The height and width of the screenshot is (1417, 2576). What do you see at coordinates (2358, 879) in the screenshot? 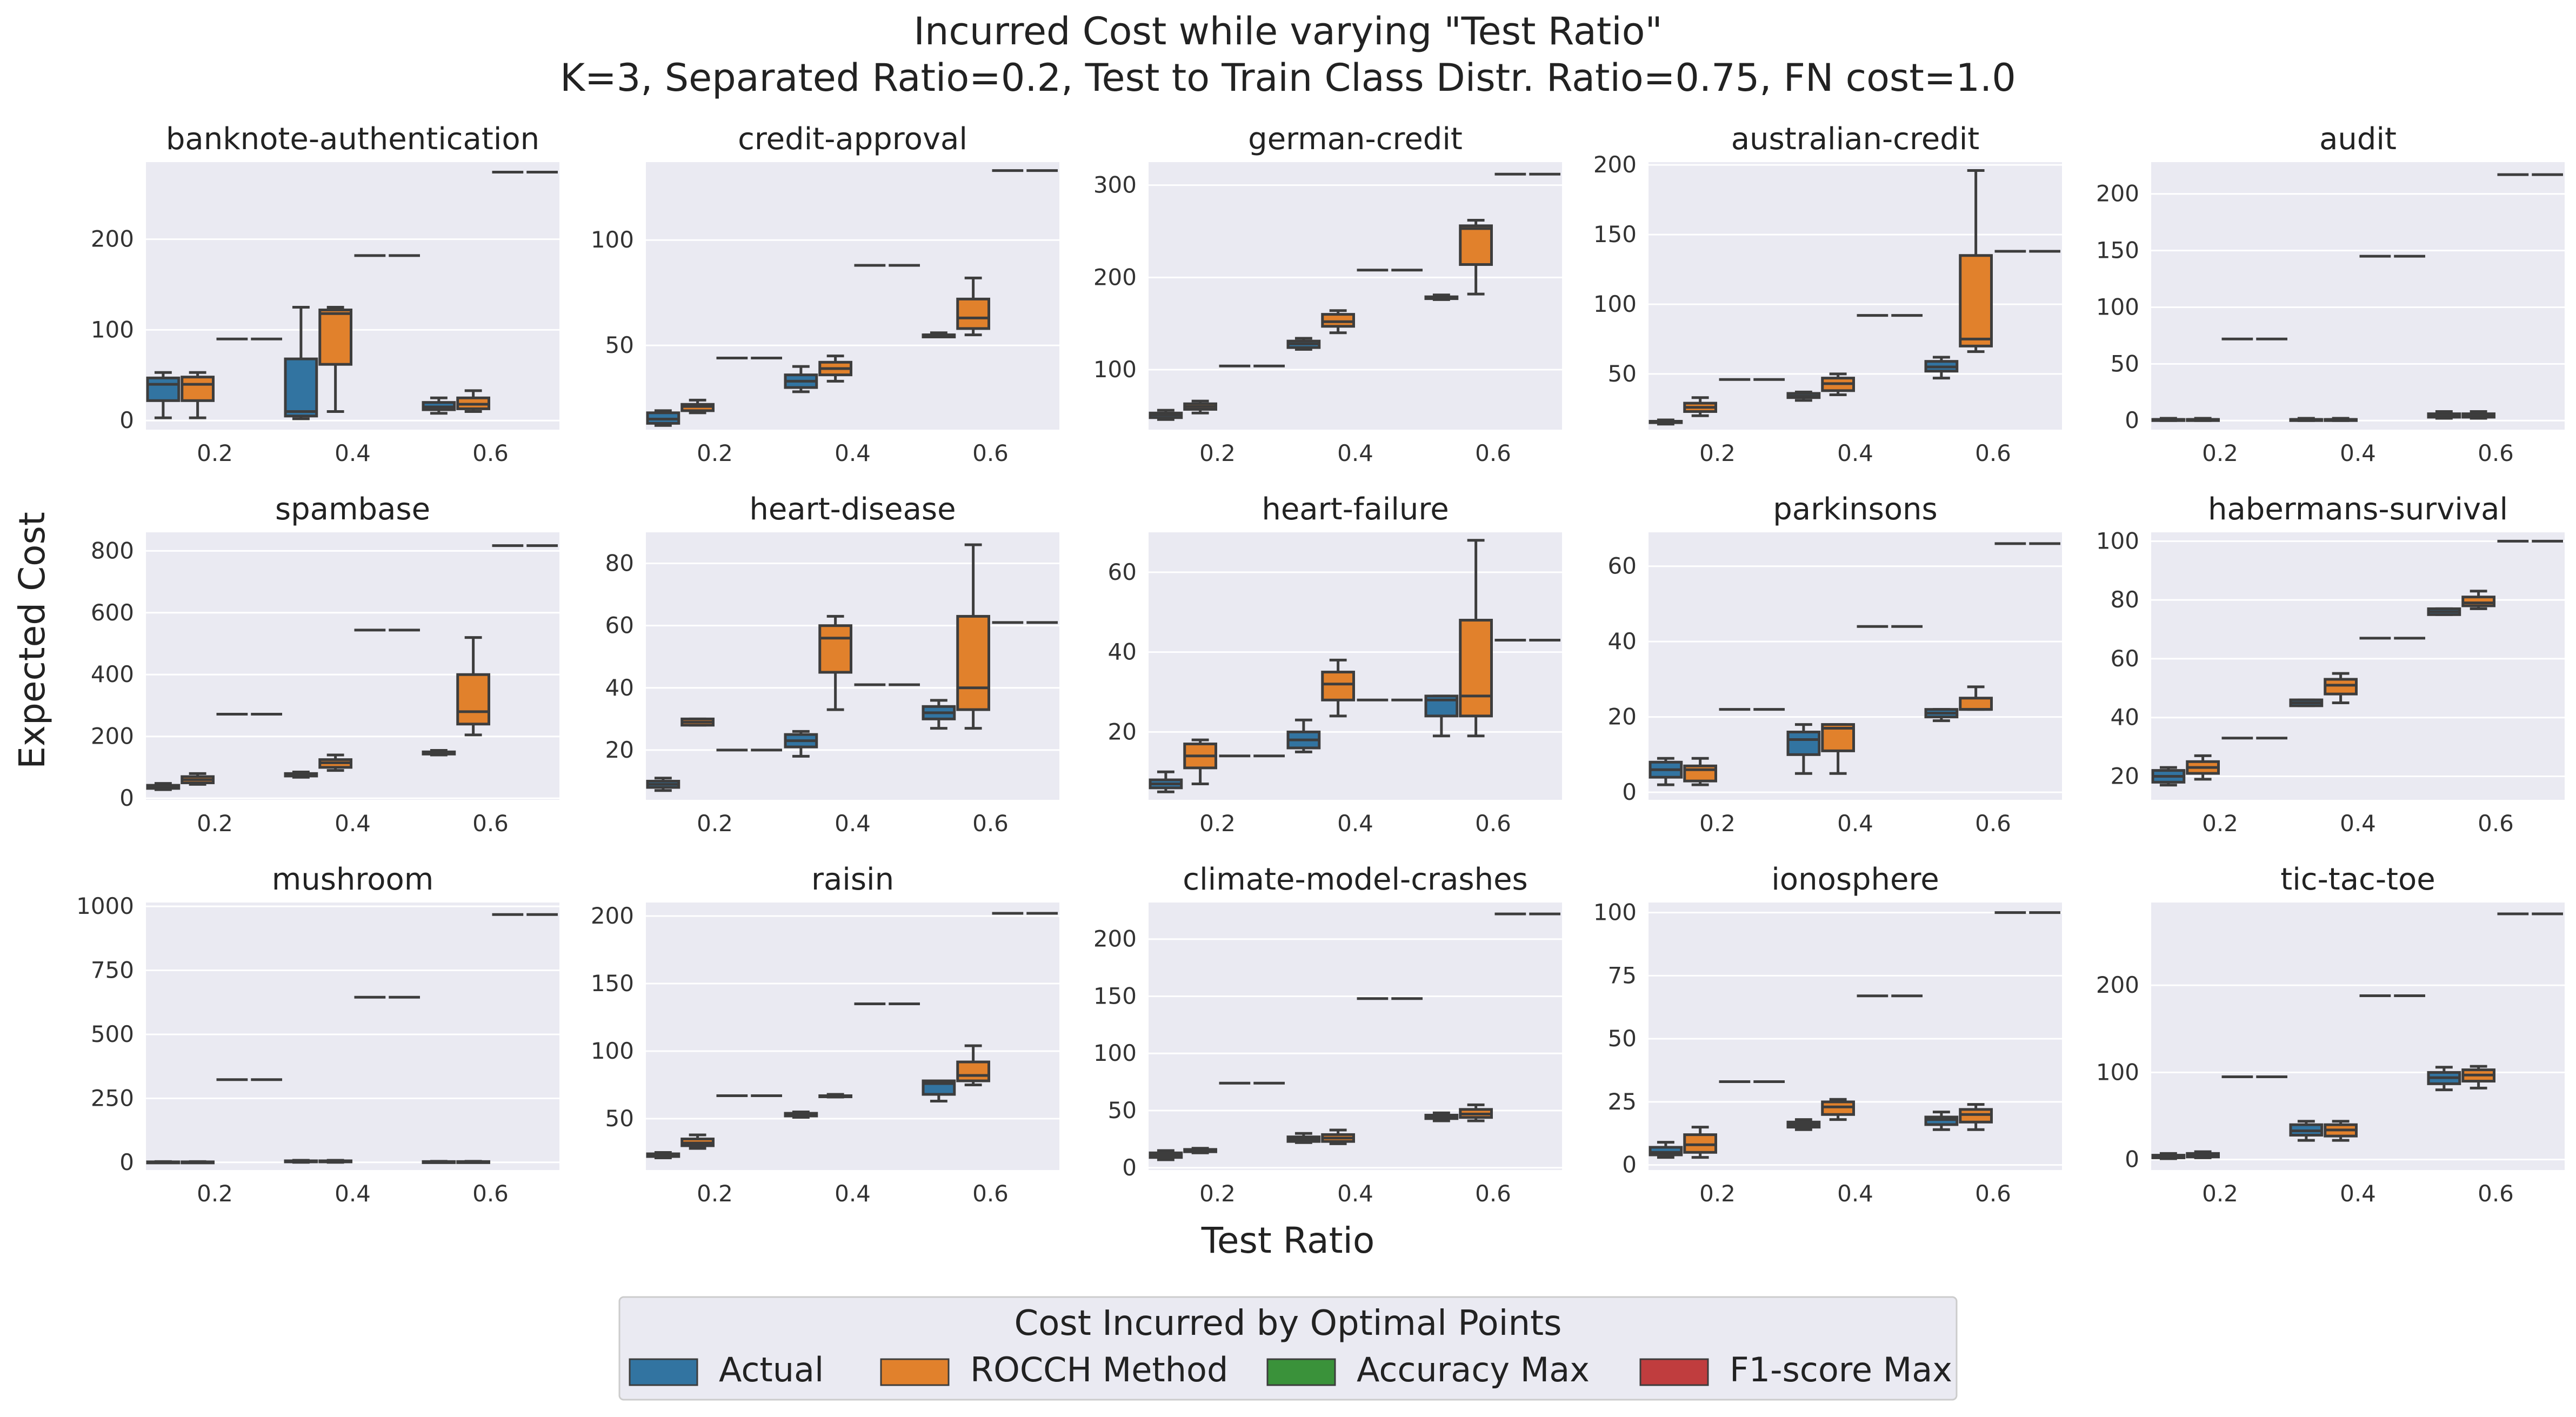
I see `panel-title: tic-tac-toe` at bounding box center [2358, 879].